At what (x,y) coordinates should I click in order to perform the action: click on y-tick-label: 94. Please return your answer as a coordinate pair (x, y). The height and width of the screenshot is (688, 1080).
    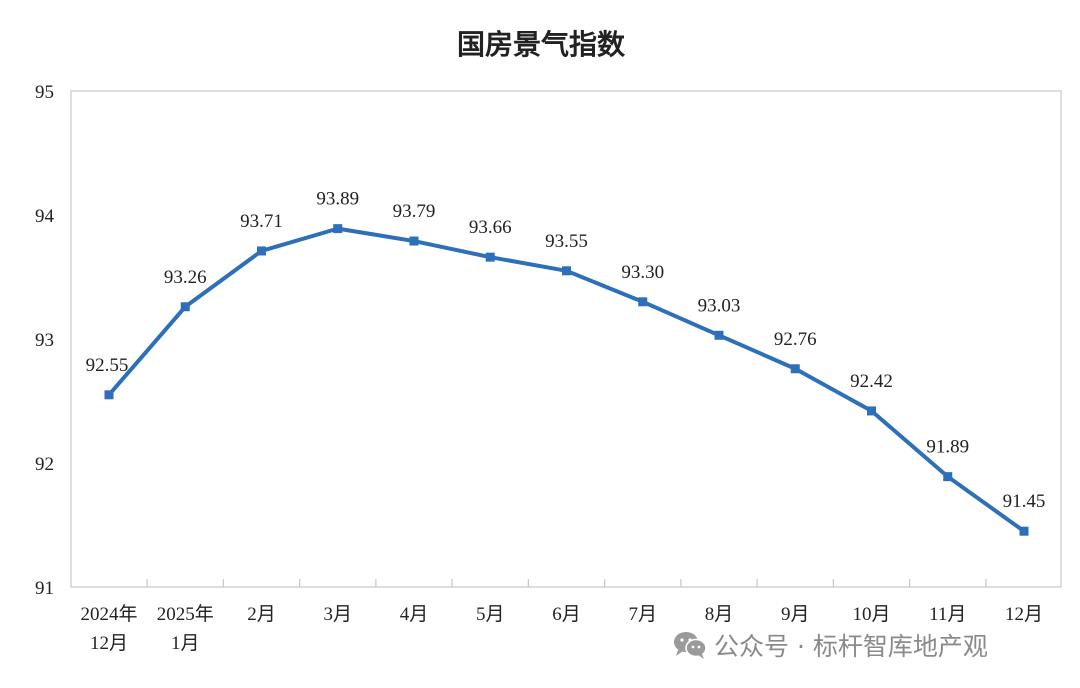
    Looking at the image, I should click on (45, 216).